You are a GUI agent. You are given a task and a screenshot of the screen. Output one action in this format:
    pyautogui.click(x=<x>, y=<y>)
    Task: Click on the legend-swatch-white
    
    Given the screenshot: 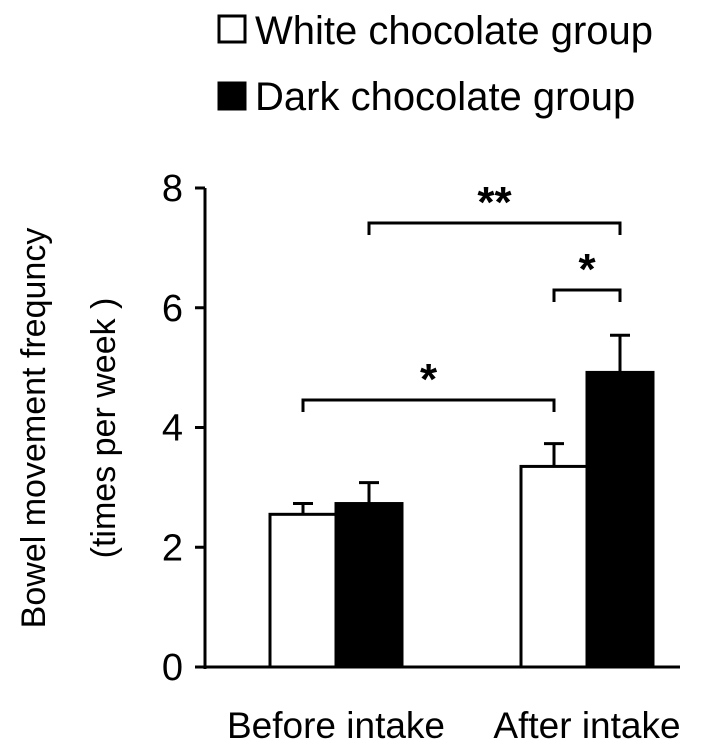 What is the action you would take?
    pyautogui.click(x=232, y=29)
    